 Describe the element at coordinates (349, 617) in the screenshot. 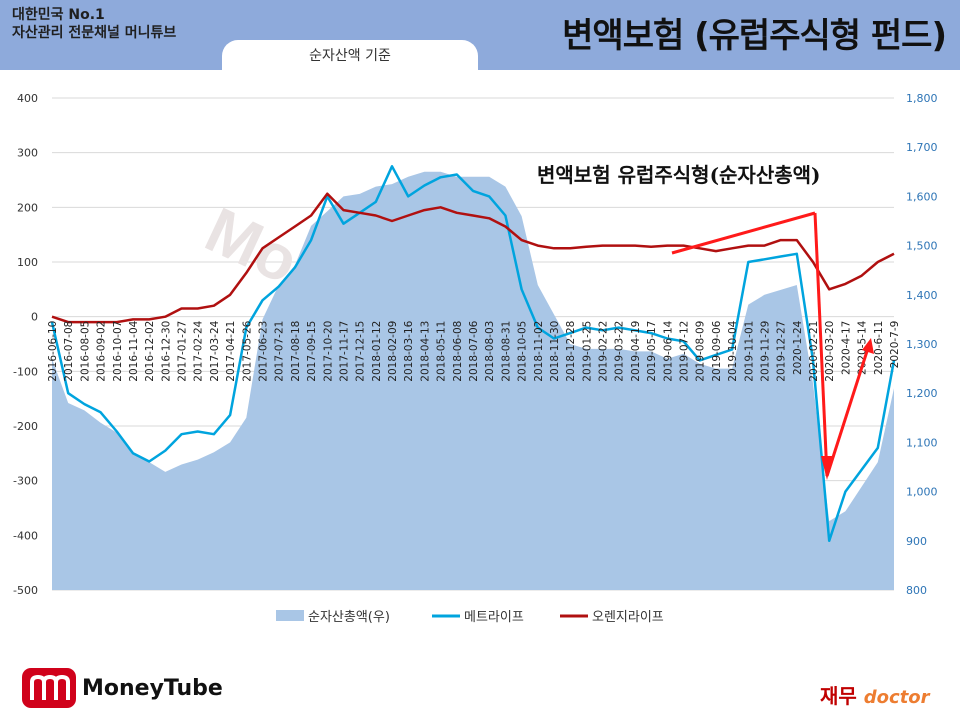

I see `legend-label: 순자산총액(우)` at that location.